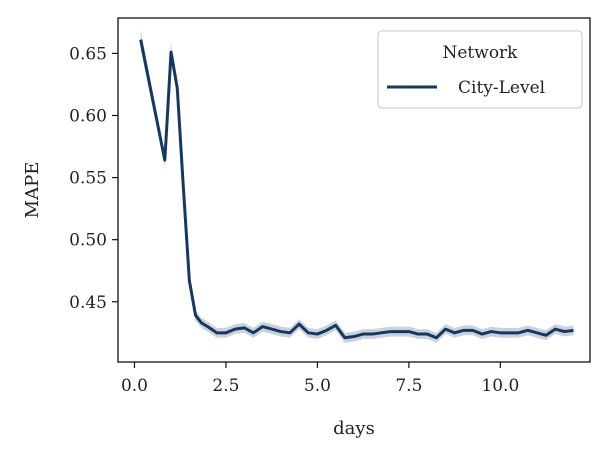 The width and height of the screenshot is (616, 459). I want to click on x-axis-label: days, so click(354, 428).